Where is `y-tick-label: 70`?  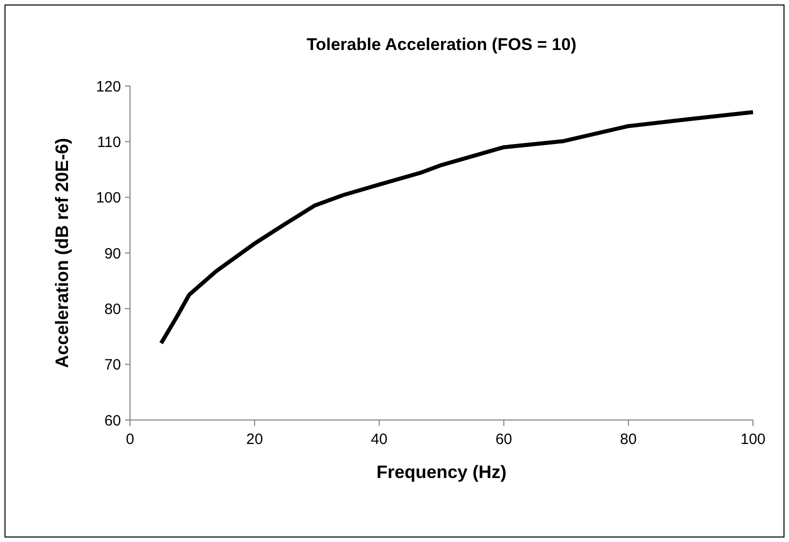 y-tick-label: 70 is located at coordinates (112, 365).